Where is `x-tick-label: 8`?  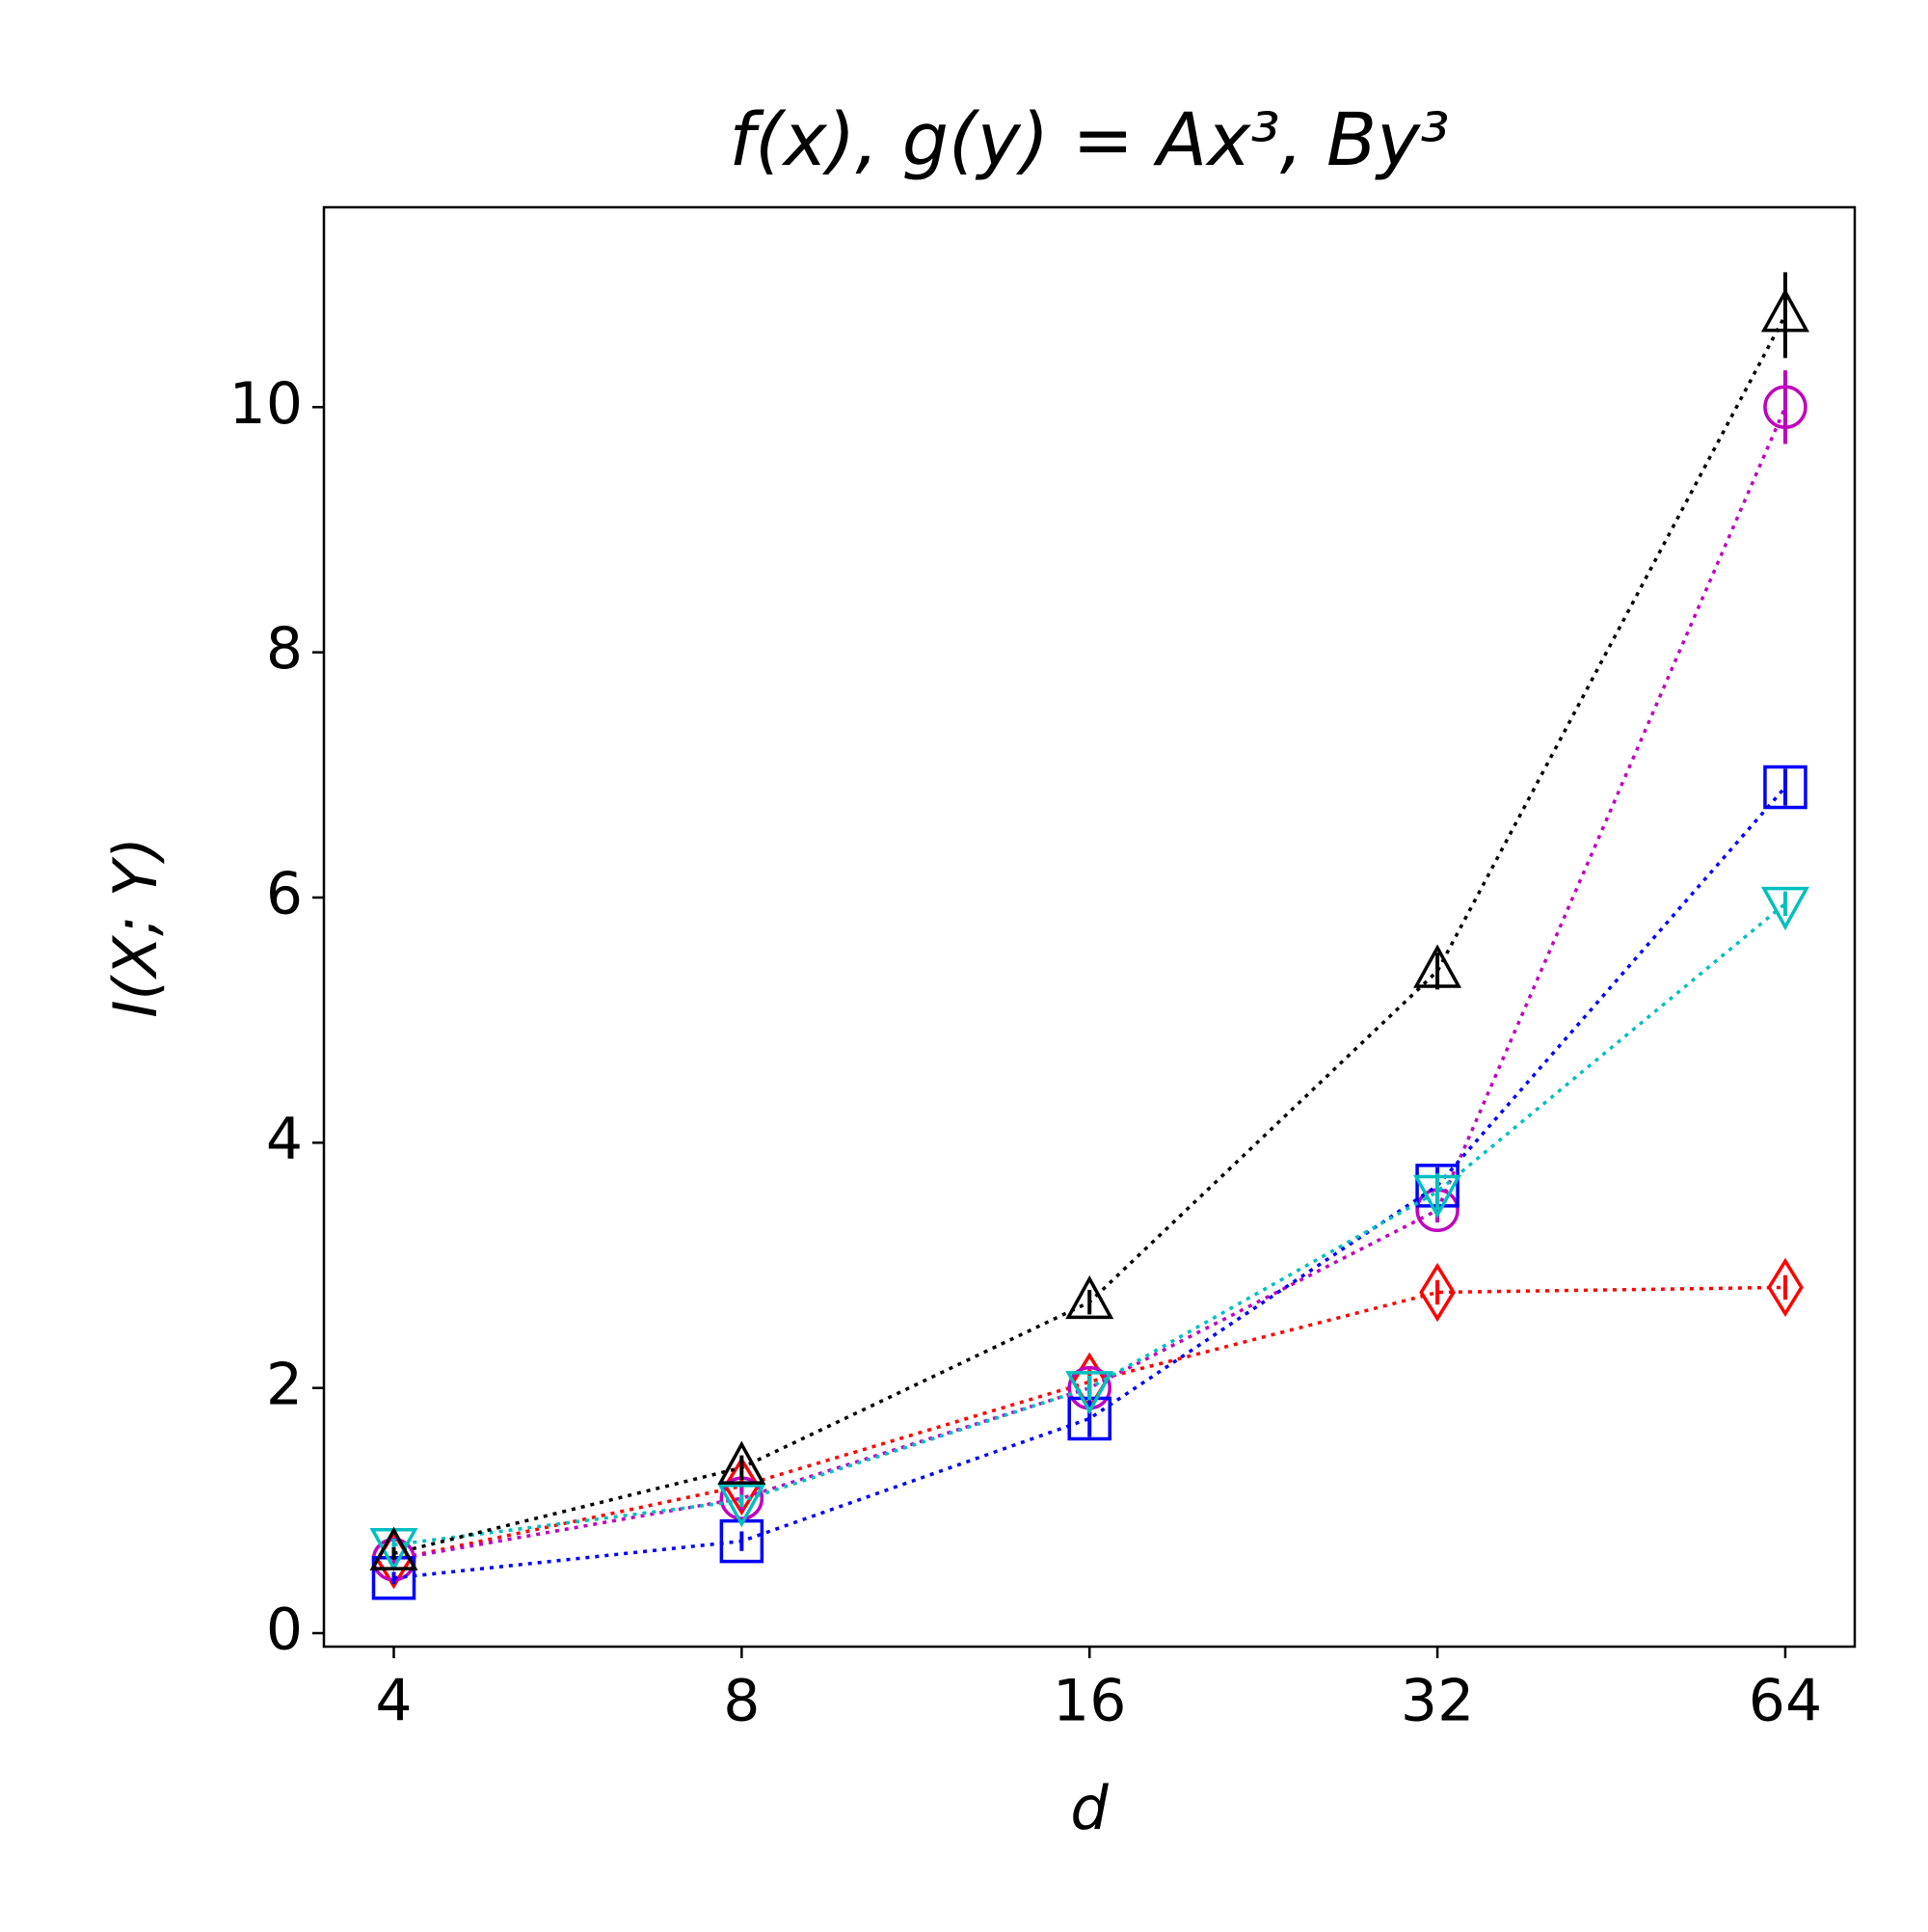
x-tick-label: 8 is located at coordinates (741, 1701).